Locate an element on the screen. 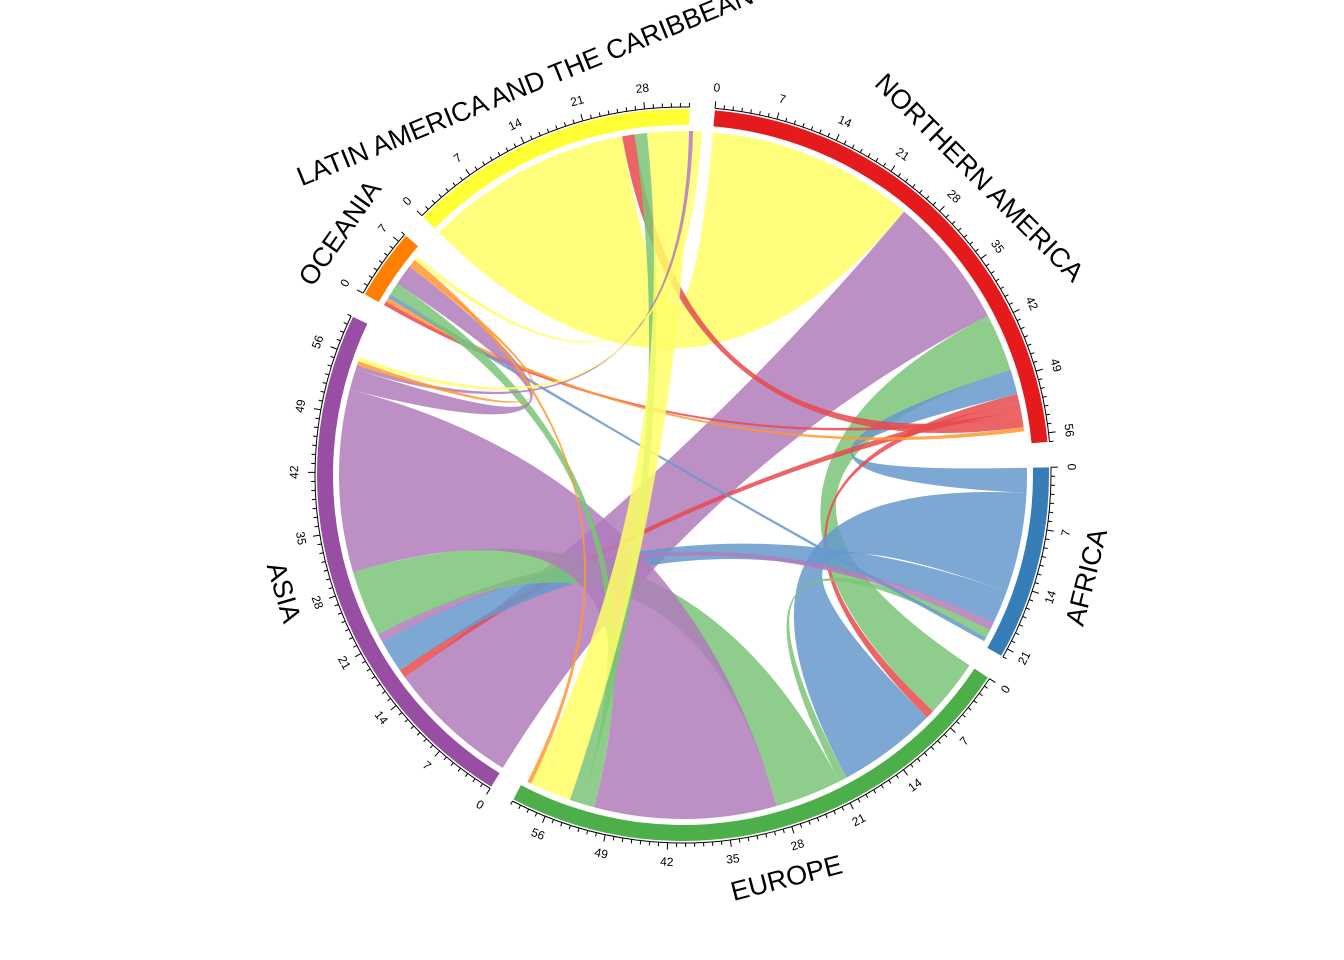  tick-label-northern-america-49: 49 is located at coordinates (1055, 365).